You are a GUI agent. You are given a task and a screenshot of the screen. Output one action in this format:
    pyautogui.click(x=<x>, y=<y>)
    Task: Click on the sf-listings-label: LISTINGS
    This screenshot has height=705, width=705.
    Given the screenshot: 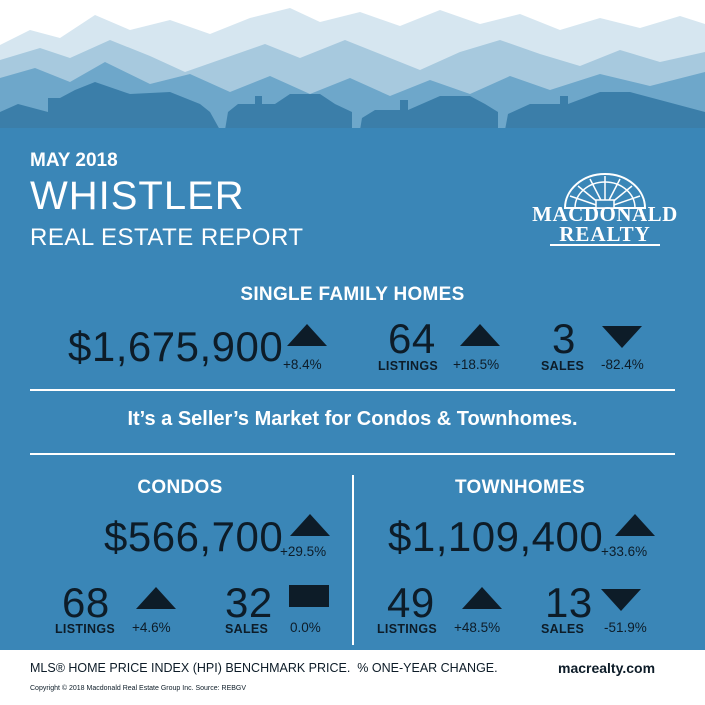 What is the action you would take?
    pyautogui.click(x=408, y=366)
    